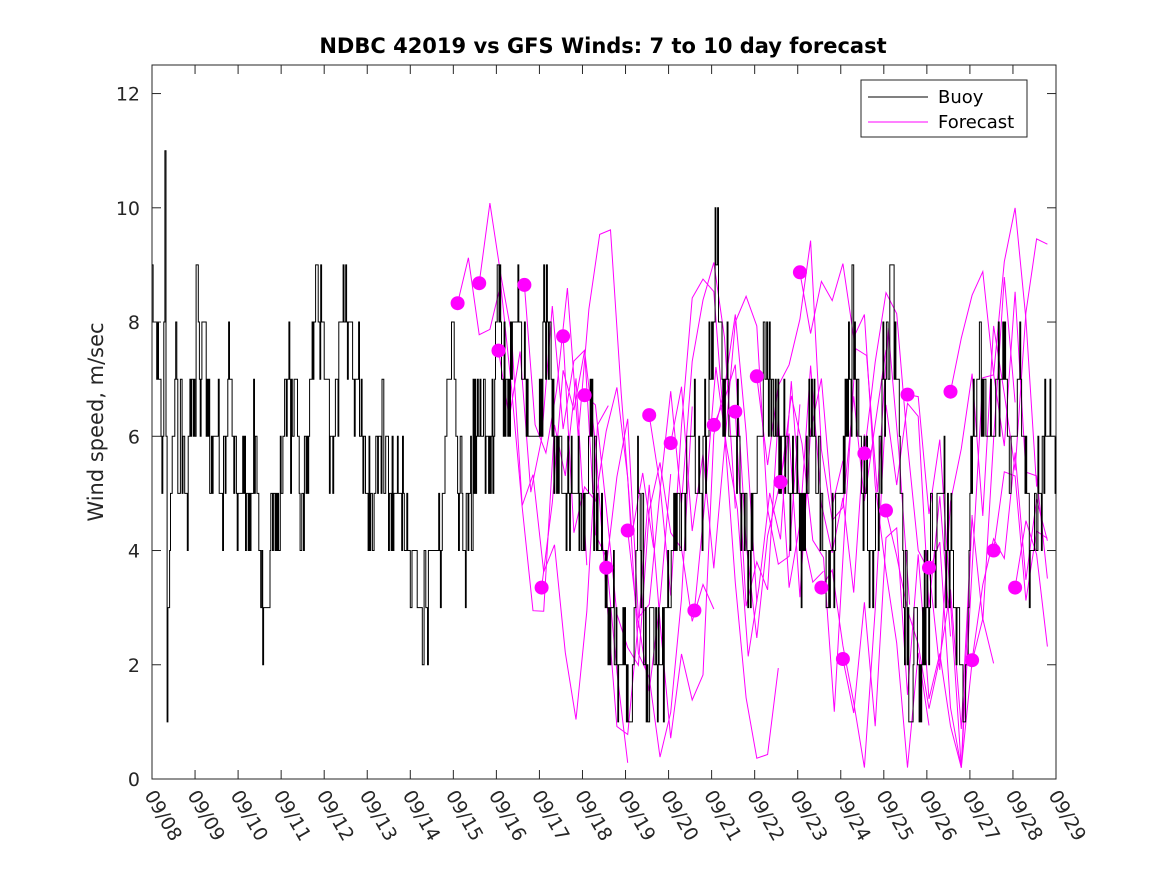  Describe the element at coordinates (679, 816) in the screenshot. I see `x-tick-label: 09/20` at that location.